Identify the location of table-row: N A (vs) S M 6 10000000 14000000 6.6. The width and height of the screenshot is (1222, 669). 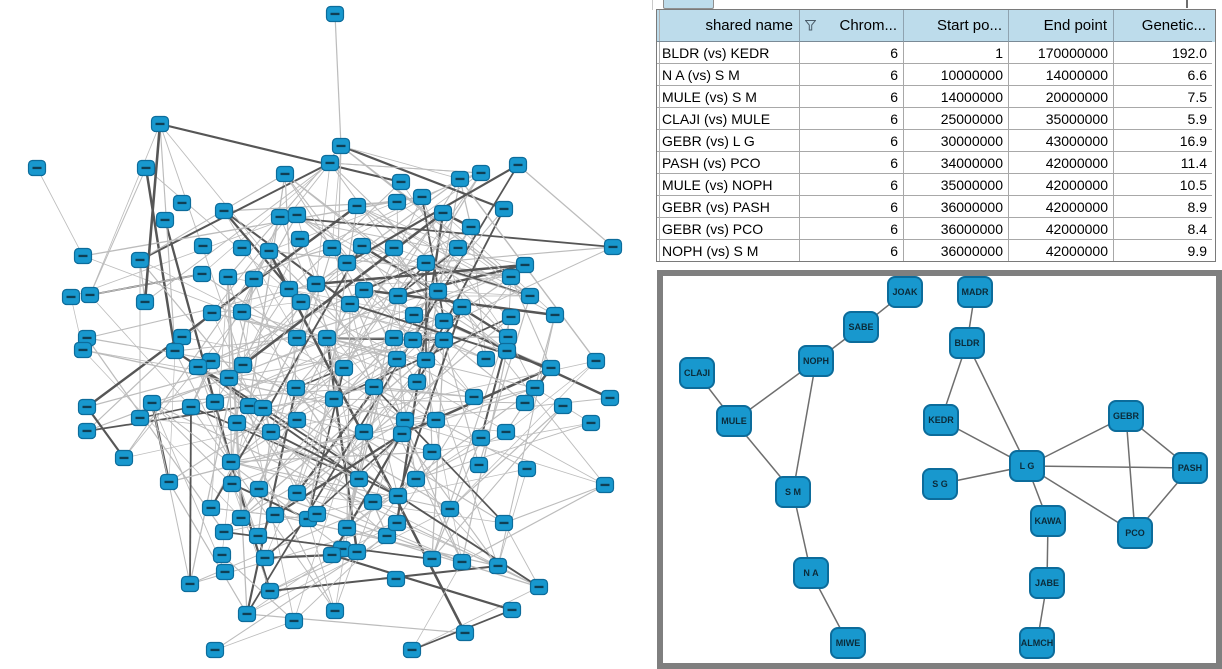
(936, 75).